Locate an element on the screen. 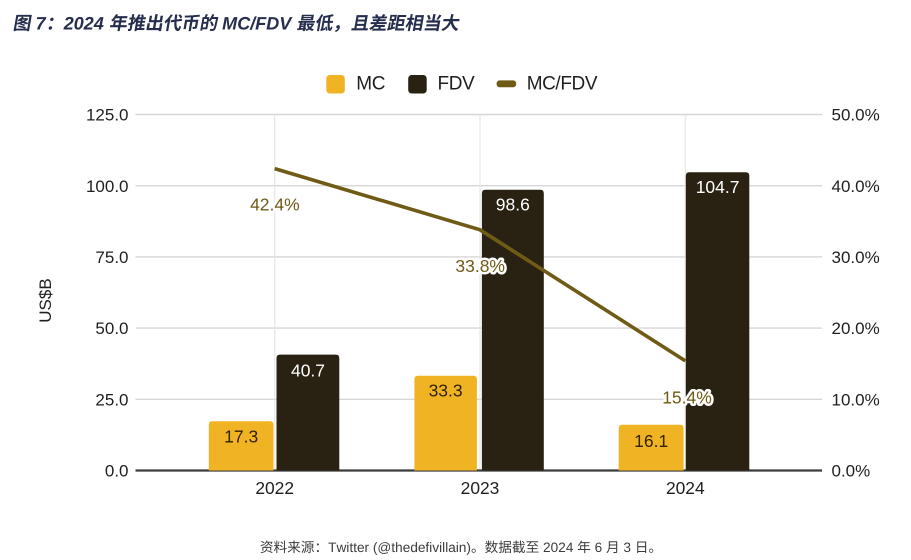 This screenshot has height=560, width=911. svg-text: 0.0 is located at coordinates (117, 471).